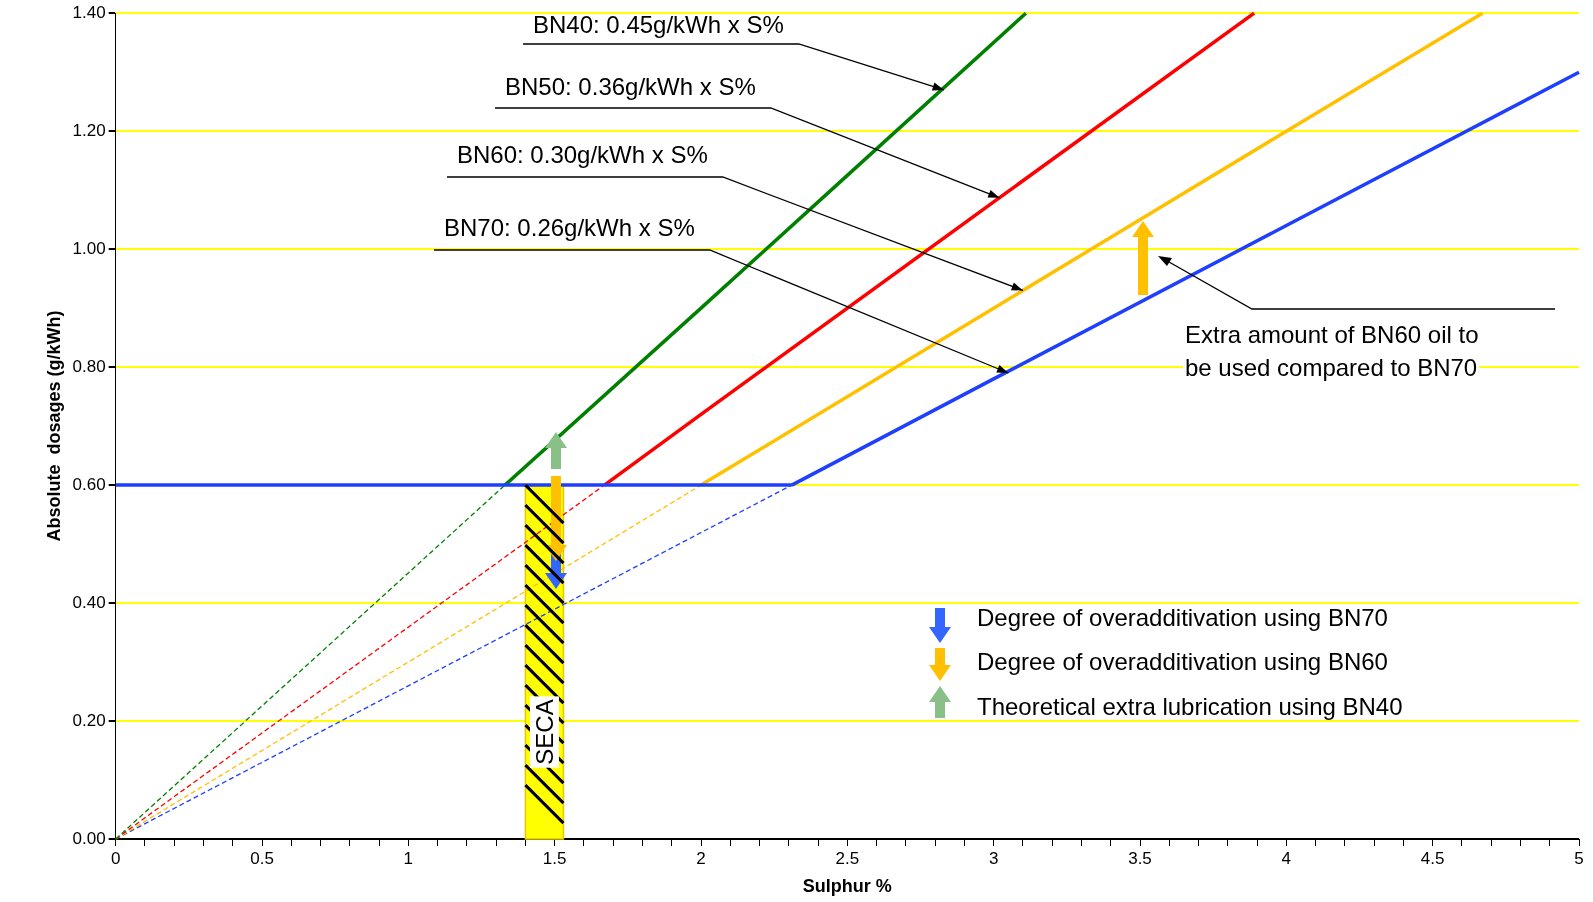 This screenshot has width=1593, height=902. What do you see at coordinates (89, 248) in the screenshot?
I see `y-tick-label: 1.00` at bounding box center [89, 248].